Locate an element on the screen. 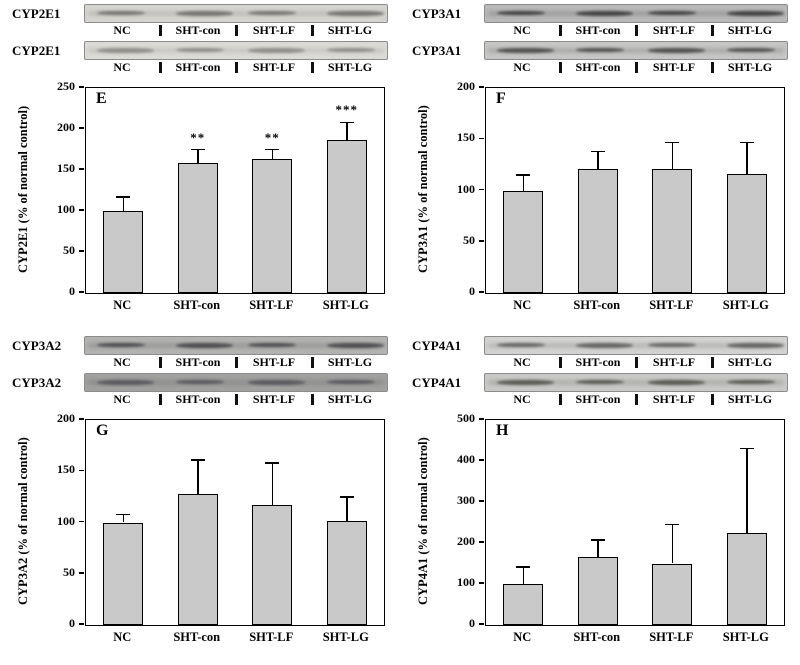 The height and width of the screenshot is (665, 800). blot-protein-label: CYP2E1 is located at coordinates (36, 13).